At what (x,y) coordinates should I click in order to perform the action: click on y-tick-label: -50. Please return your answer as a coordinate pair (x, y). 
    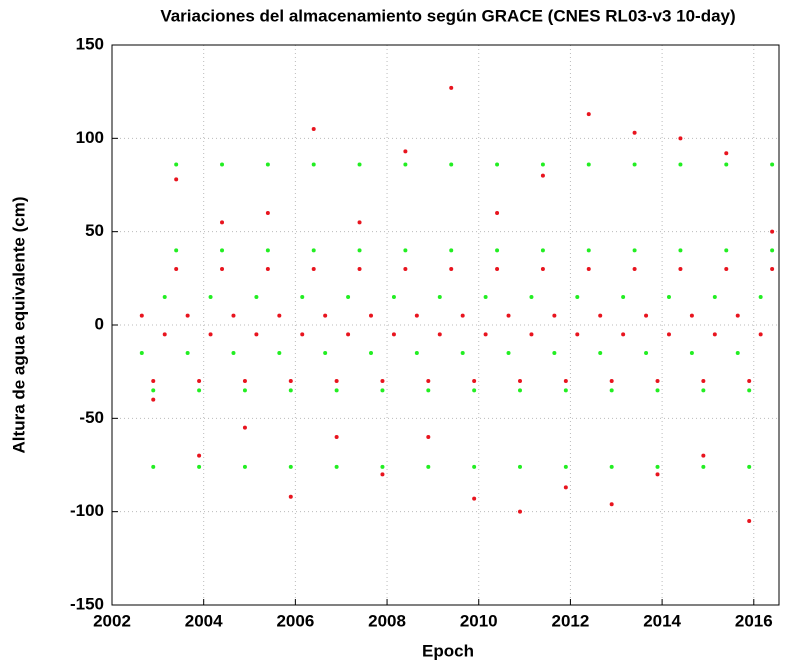
    Looking at the image, I should click on (91, 417).